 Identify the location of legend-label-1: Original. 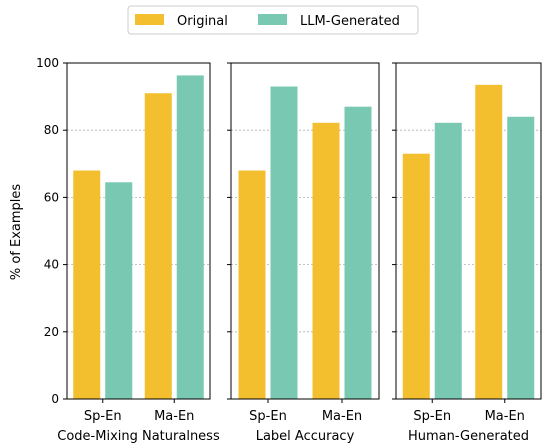
(202, 21).